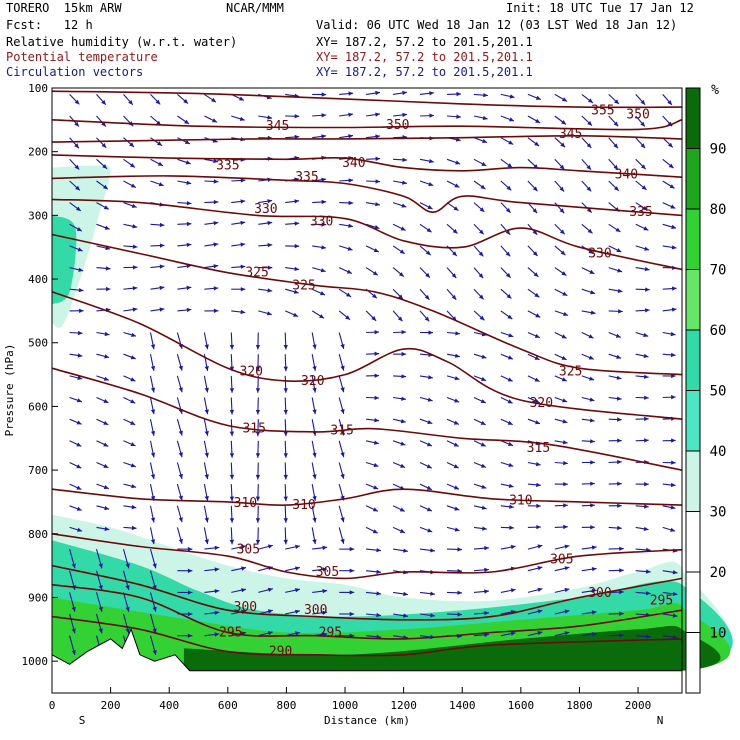 This screenshot has height=740, width=740. Describe the element at coordinates (718, 331) in the screenshot. I see `colorbar-tick-60: 60` at that location.